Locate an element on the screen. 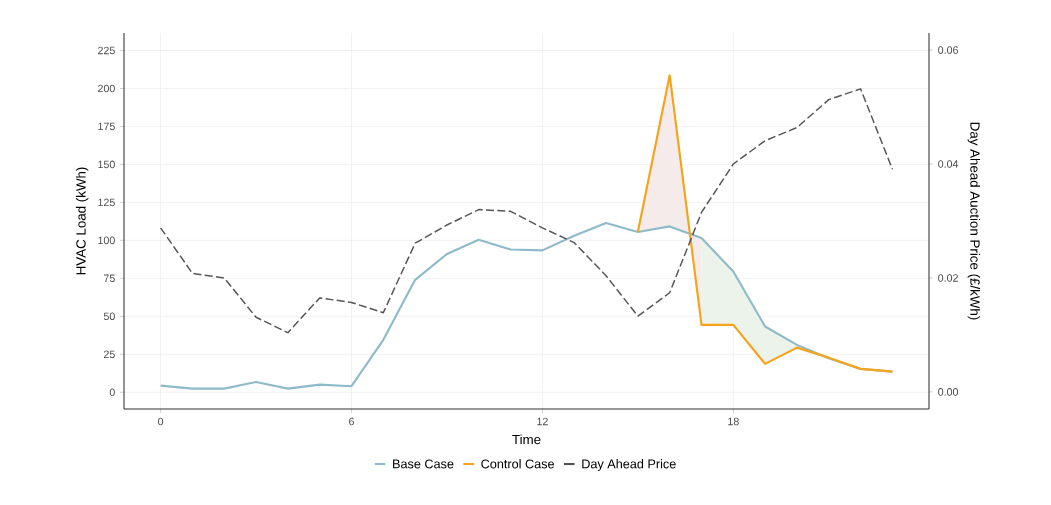 The height and width of the screenshot is (505, 1051). y-tick-label: 150 is located at coordinates (106, 164).